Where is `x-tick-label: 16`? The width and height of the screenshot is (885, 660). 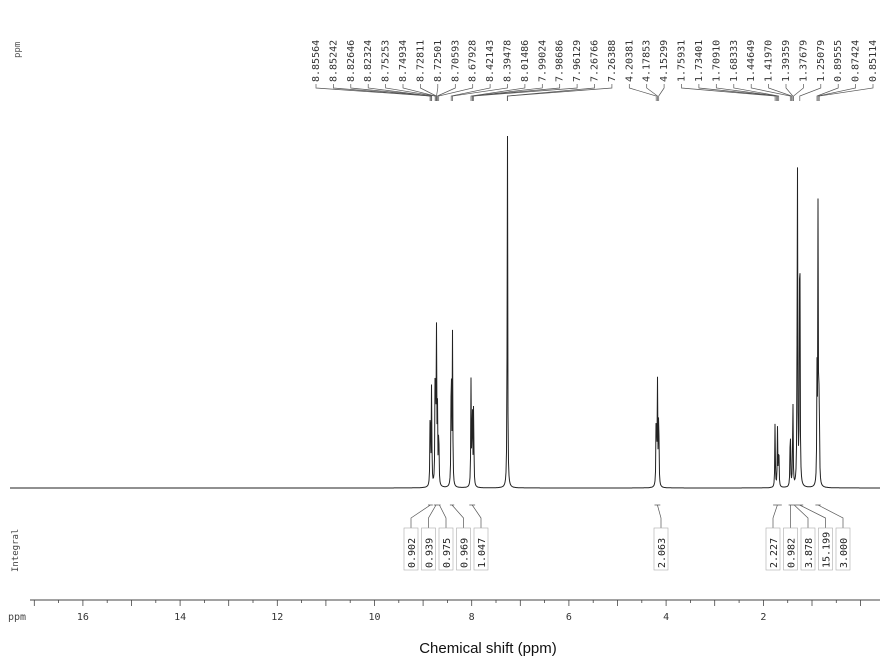
x-tick-label: 16 is located at coordinates (83, 617).